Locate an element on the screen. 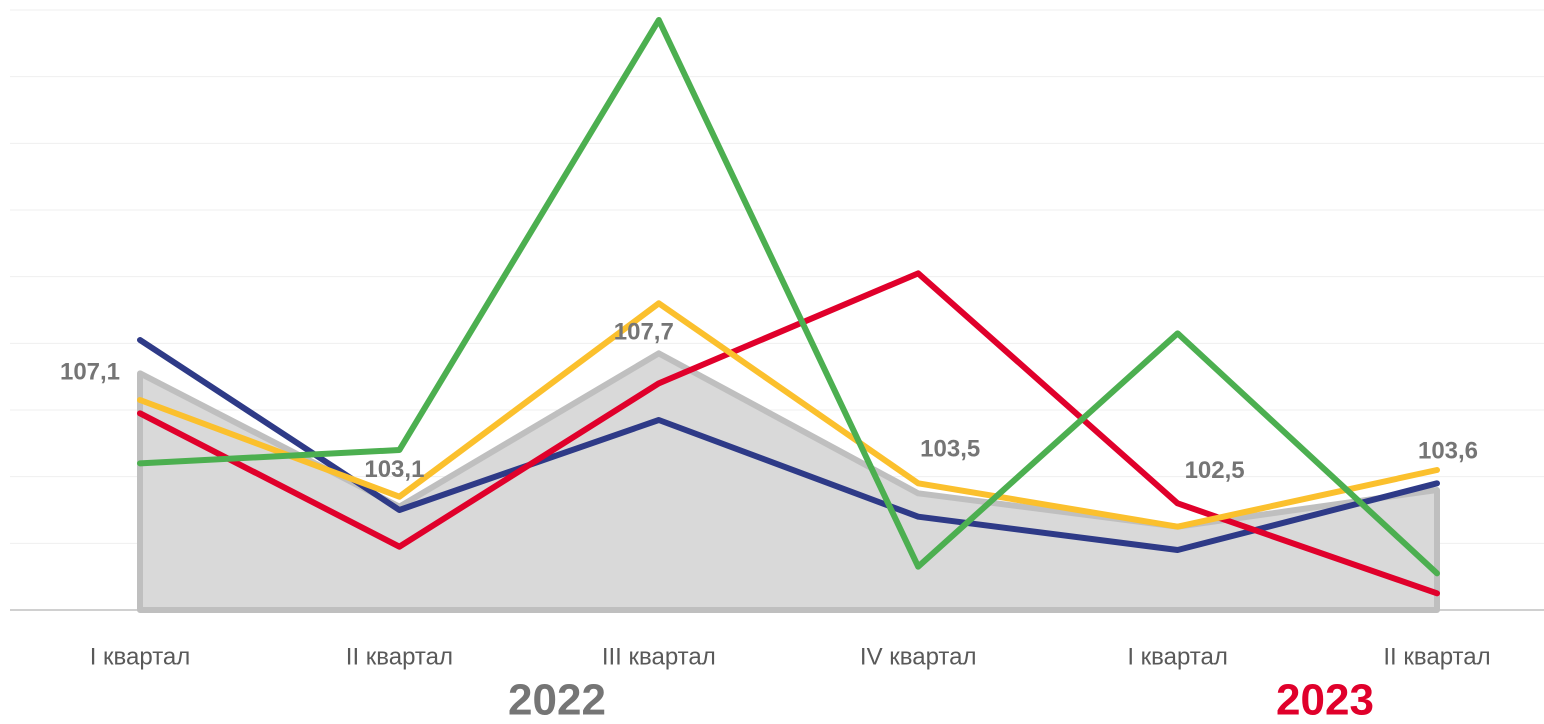 The height and width of the screenshot is (724, 1544). data-label: 103,1 is located at coordinates (394, 469).